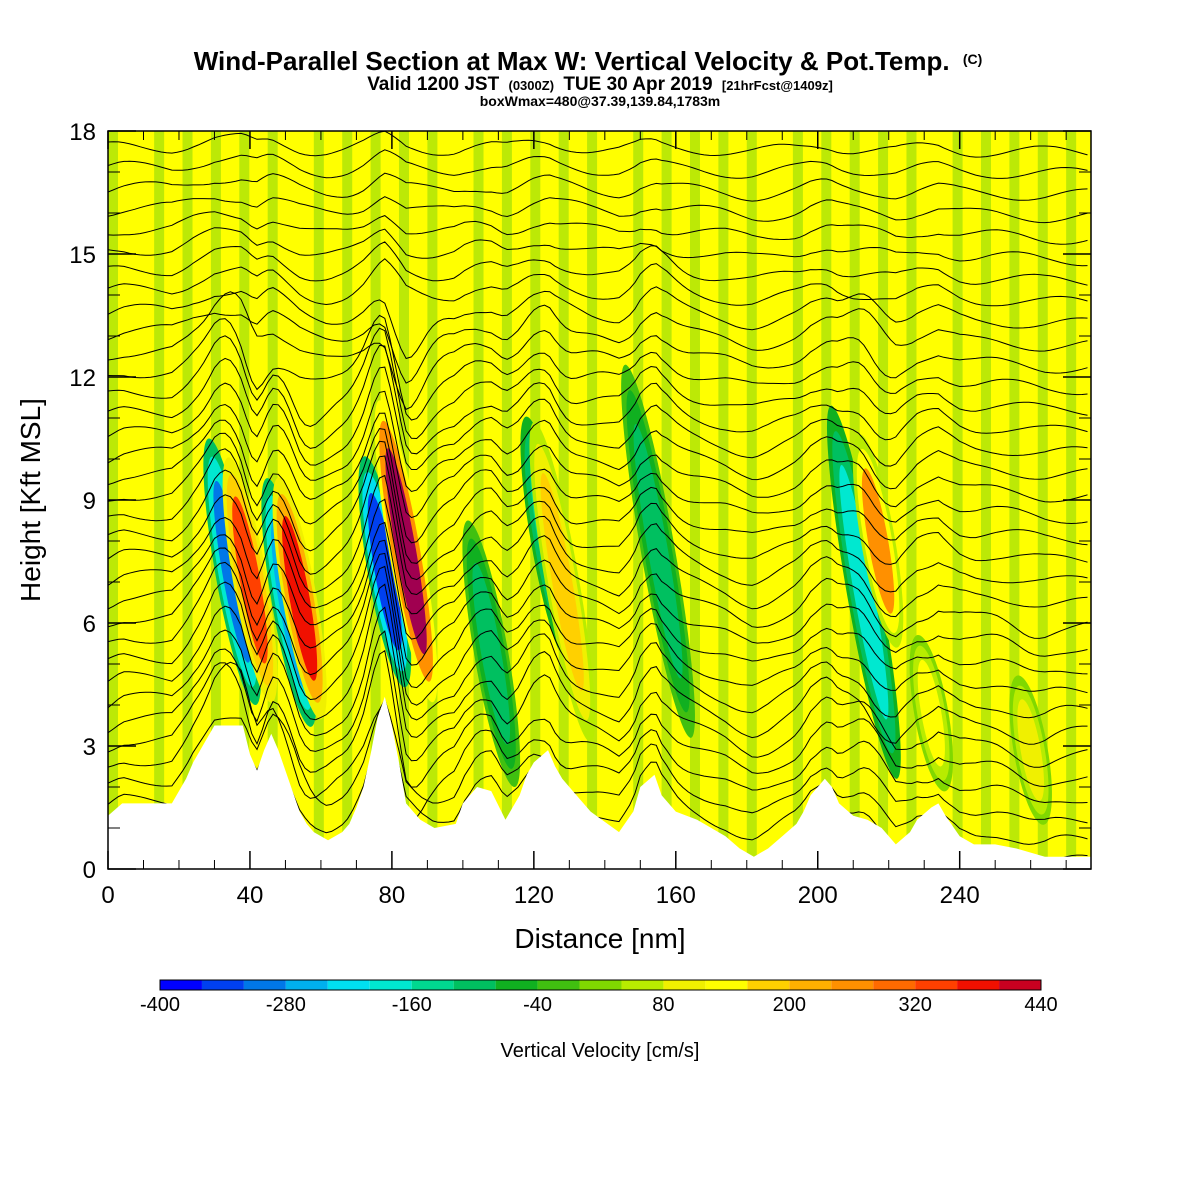 The height and width of the screenshot is (1200, 1200). I want to click on x-tick-label: 0, so click(107, 895).